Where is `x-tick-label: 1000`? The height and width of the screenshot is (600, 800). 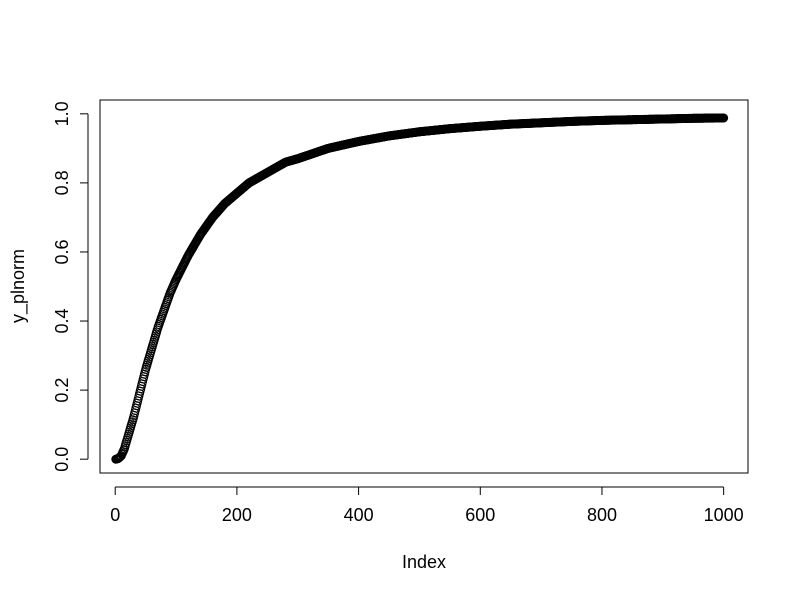 x-tick-label: 1000 is located at coordinates (724, 515).